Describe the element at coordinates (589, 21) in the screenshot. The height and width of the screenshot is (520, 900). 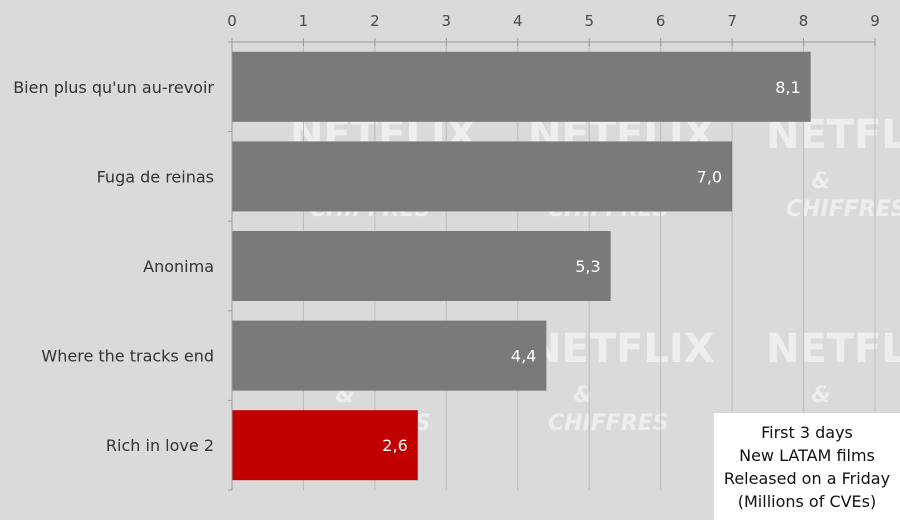
I see `x-tick-label: 5` at that location.